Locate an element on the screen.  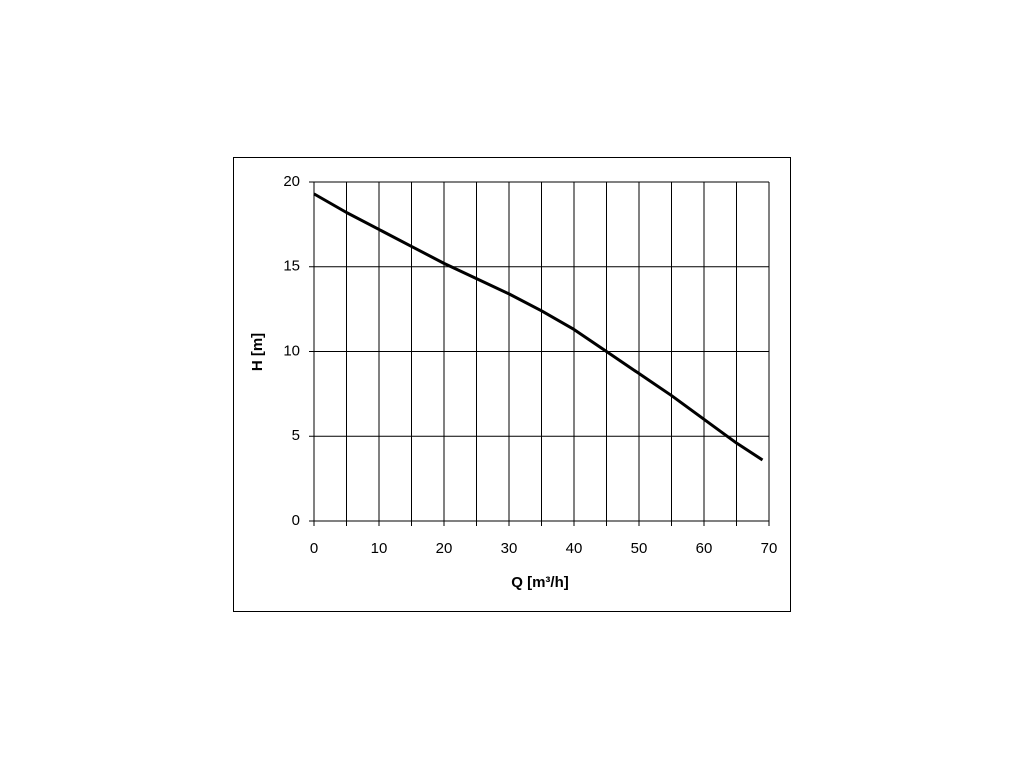
x-tick-label: 20 is located at coordinates (444, 548).